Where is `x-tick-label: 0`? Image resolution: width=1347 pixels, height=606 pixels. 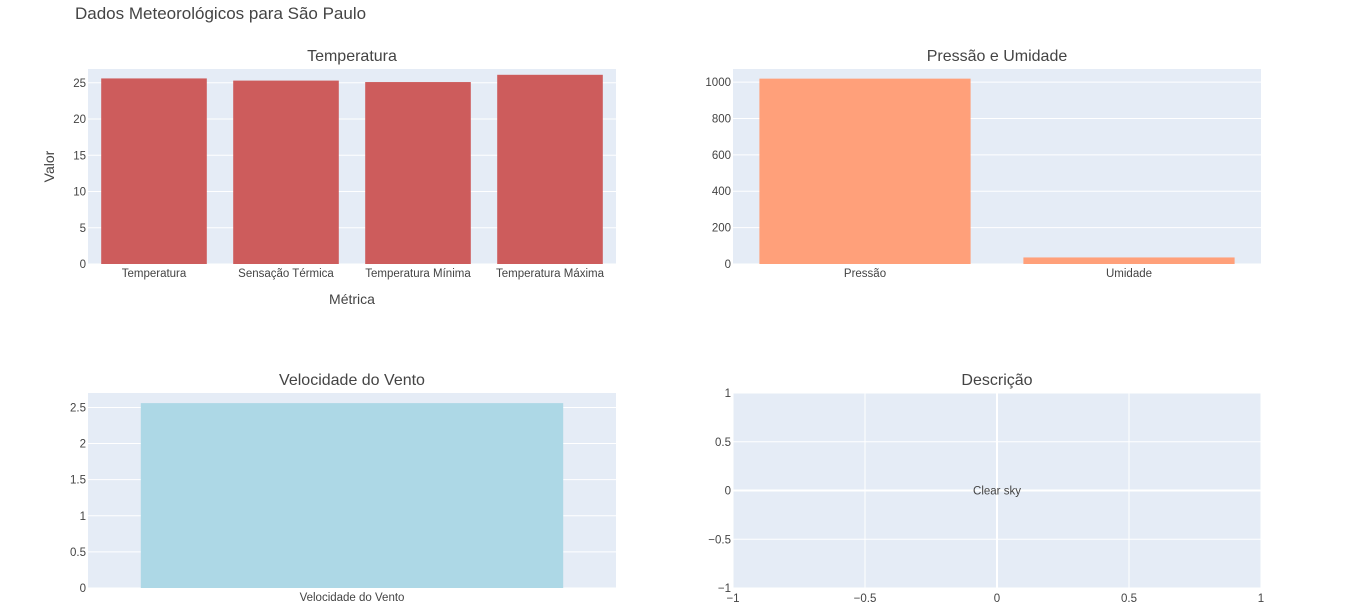 x-tick-label: 0 is located at coordinates (997, 599).